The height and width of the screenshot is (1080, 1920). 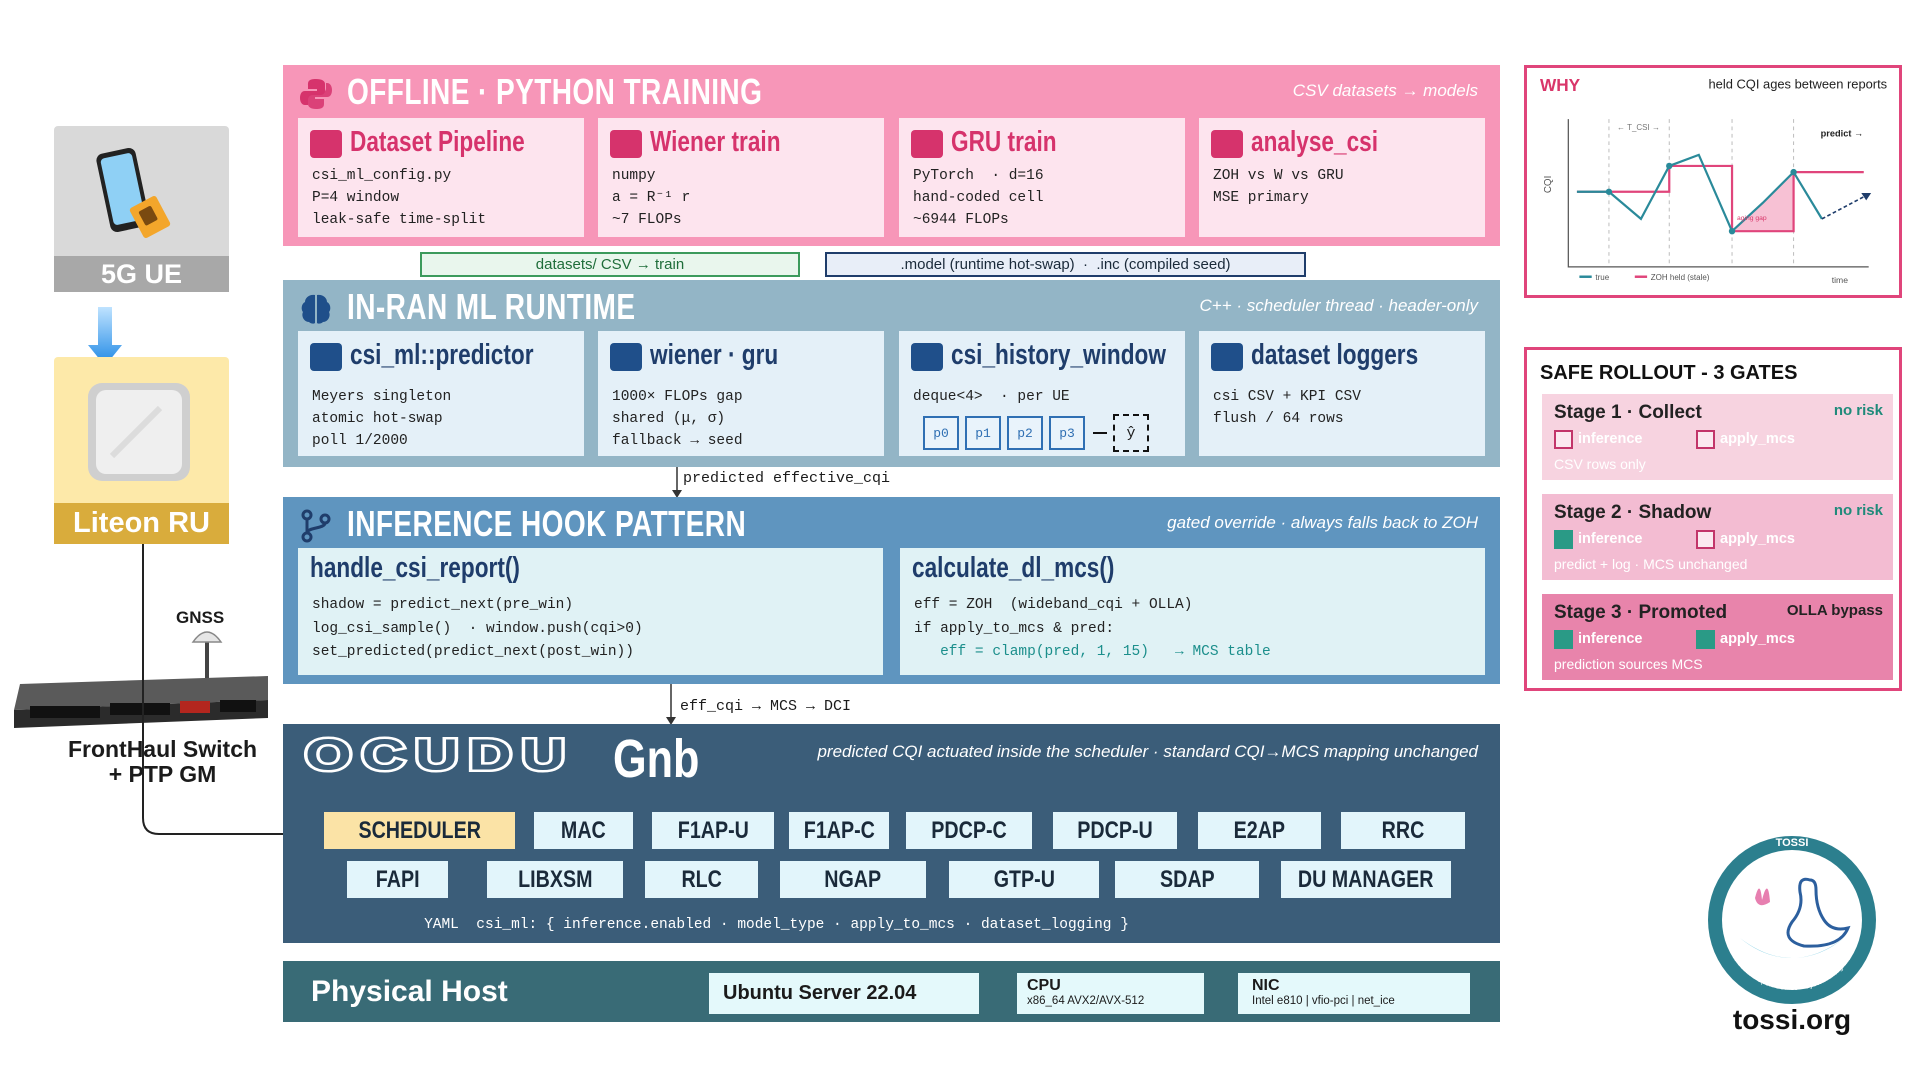 I want to click on site-label: tossi.org, so click(x=1792, y=1019).